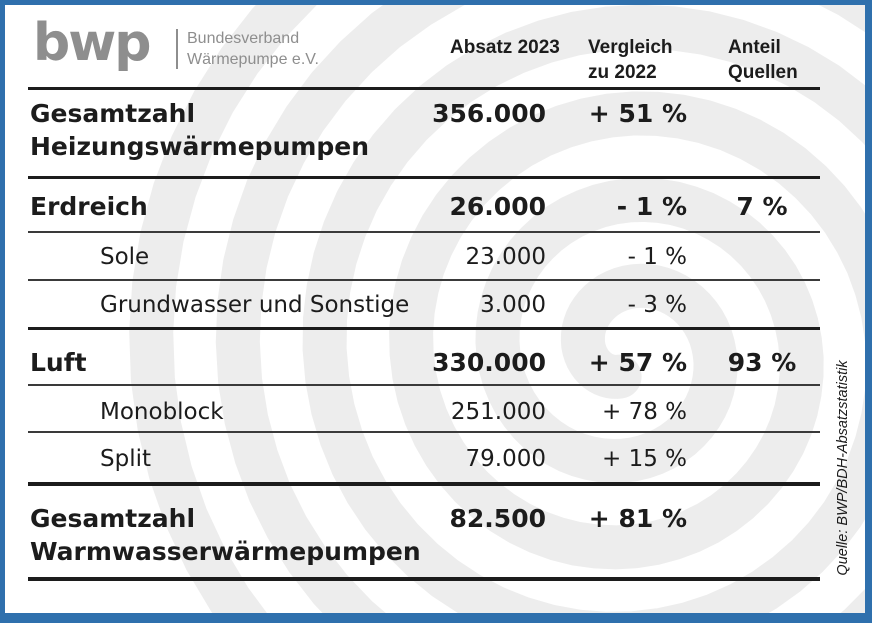 Image resolution: width=872 pixels, height=623 pixels. Describe the element at coordinates (497, 206) in the screenshot. I see `absatz-value: 26.000` at that location.